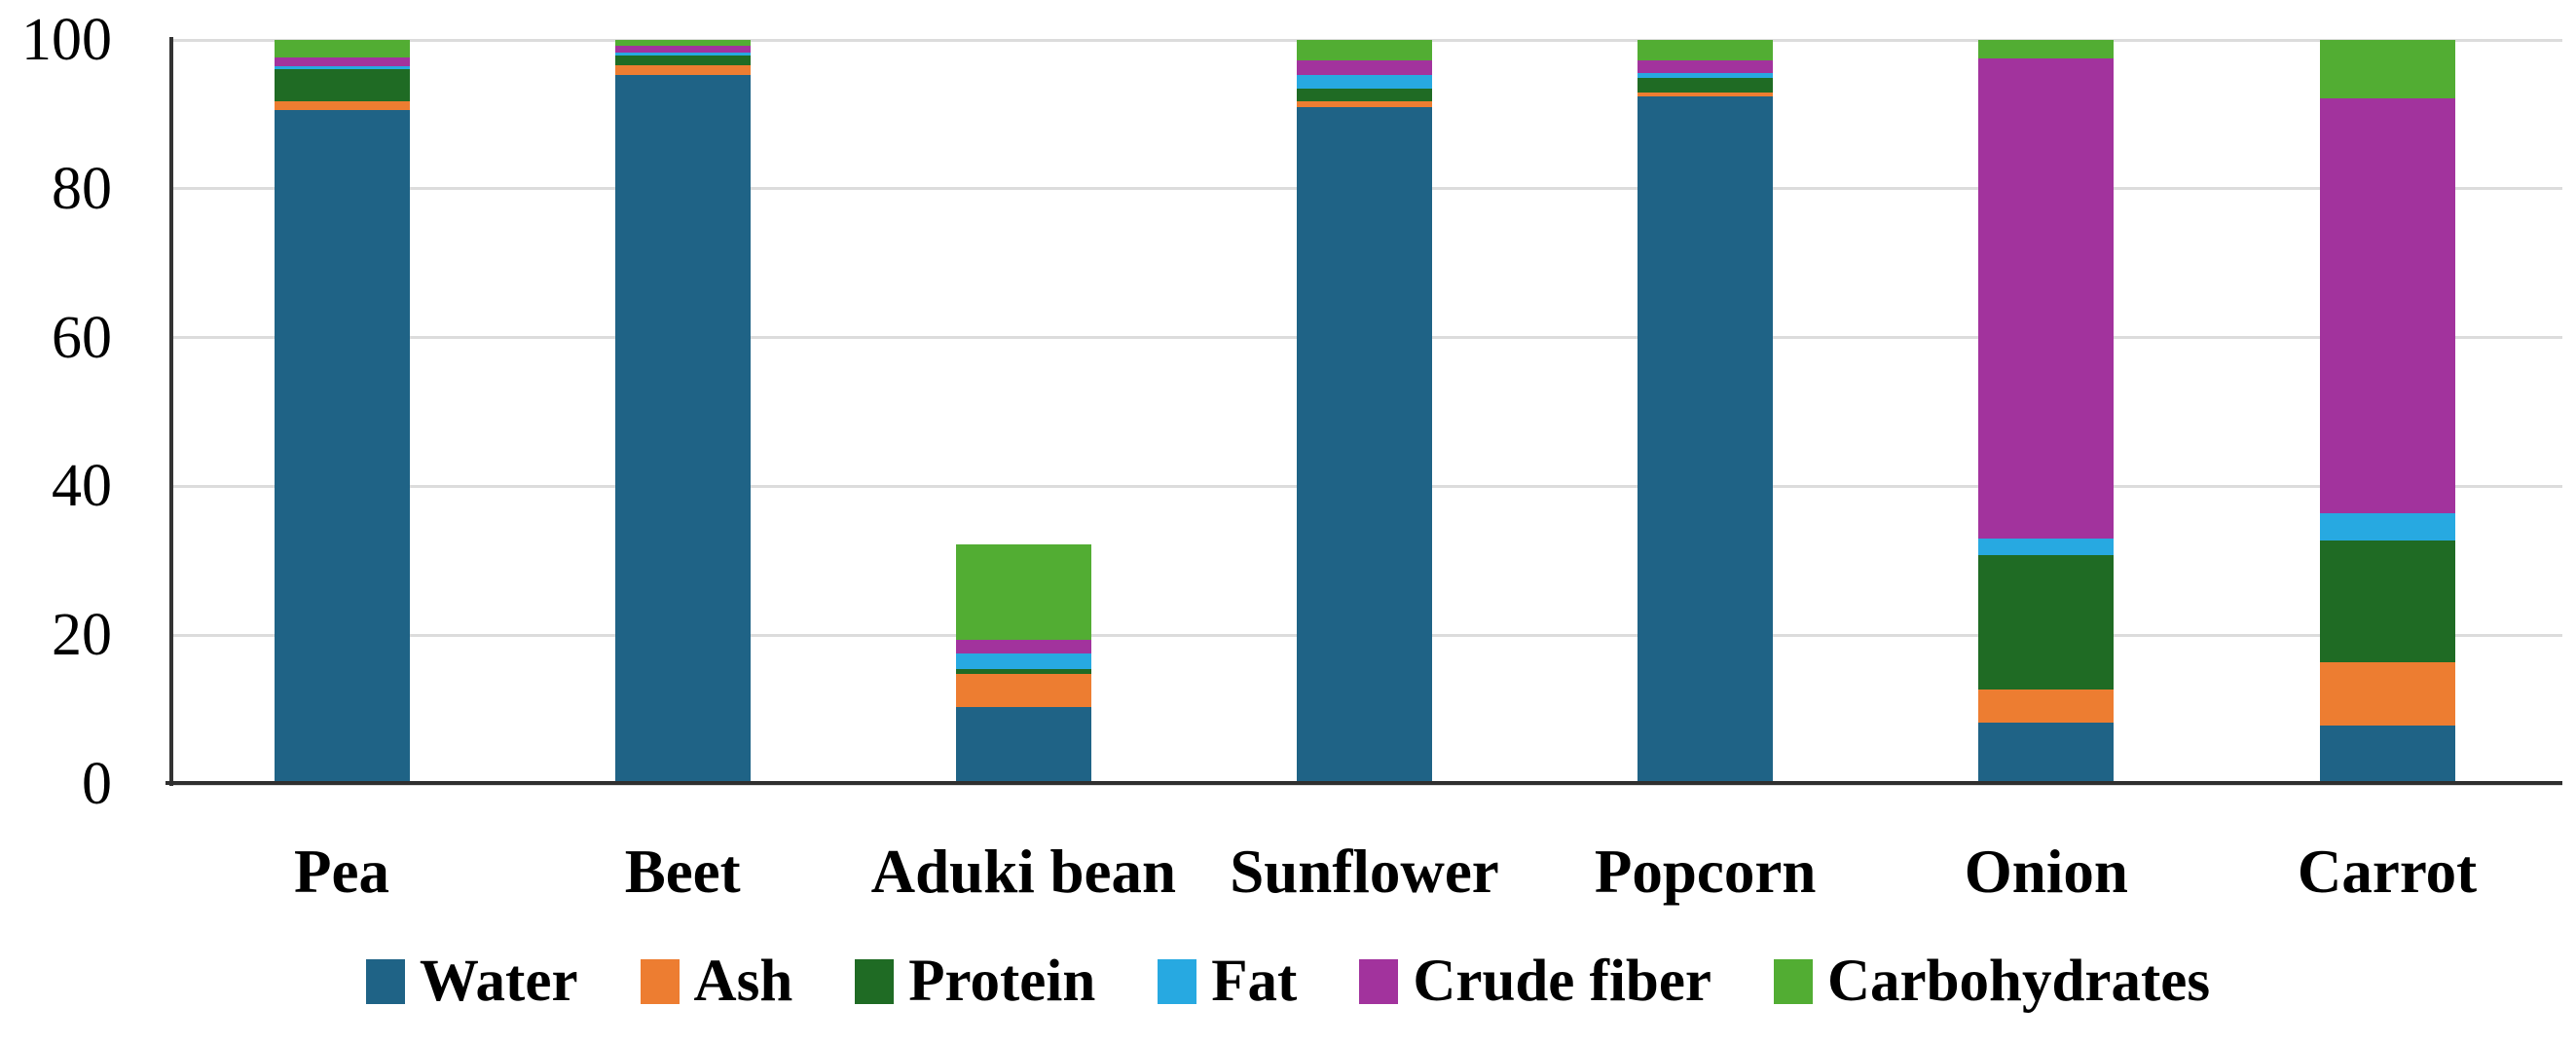  I want to click on segment-ash-sunflower, so click(1364, 104).